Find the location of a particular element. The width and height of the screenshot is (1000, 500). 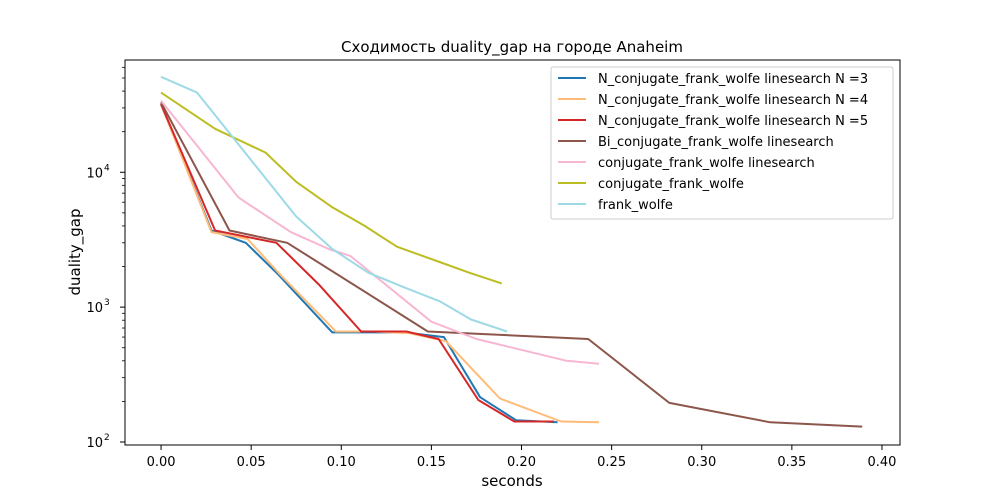

legend-label-0: N_conjugate_frank_wolfe linesearch N =3 is located at coordinates (733, 79).